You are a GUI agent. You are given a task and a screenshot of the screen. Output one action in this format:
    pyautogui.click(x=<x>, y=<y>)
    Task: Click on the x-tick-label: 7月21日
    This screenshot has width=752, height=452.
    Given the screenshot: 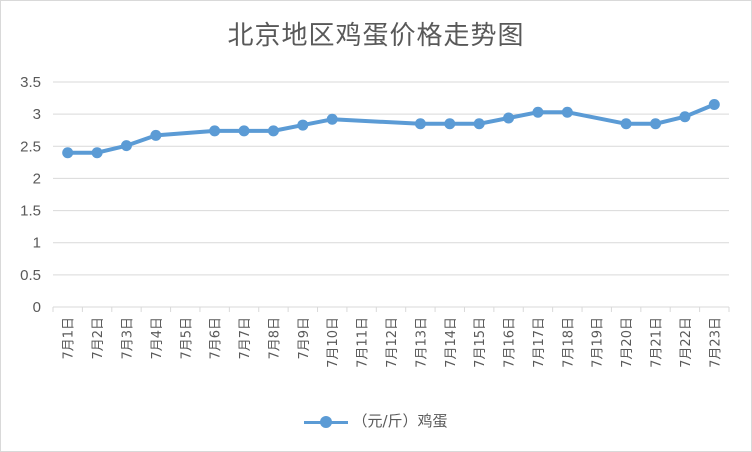 What is the action you would take?
    pyautogui.click(x=657, y=342)
    